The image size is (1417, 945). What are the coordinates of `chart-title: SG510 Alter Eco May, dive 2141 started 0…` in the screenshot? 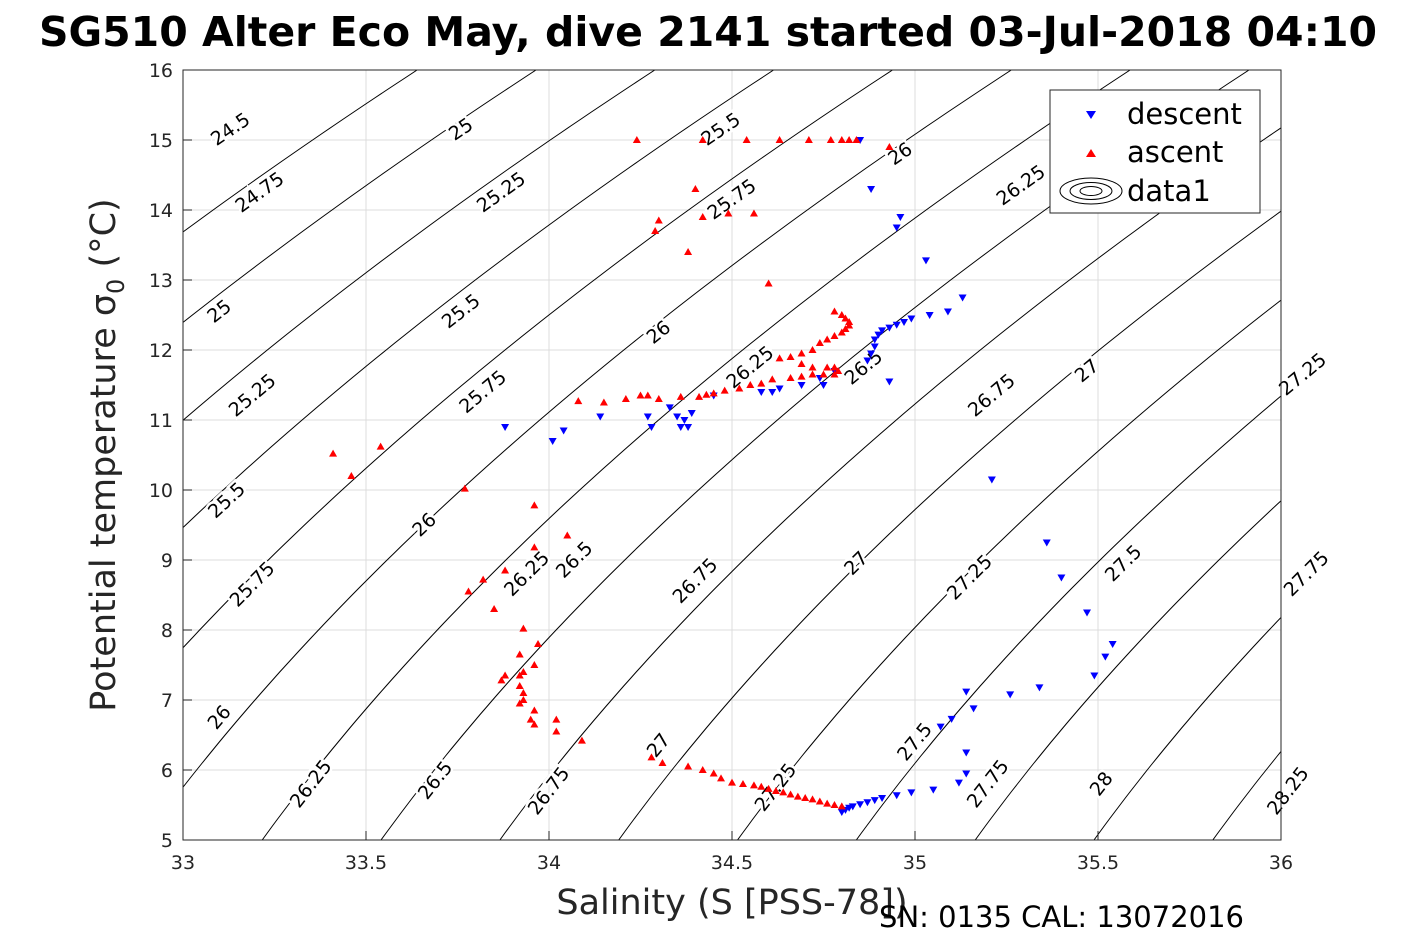 It's located at (708, 32).